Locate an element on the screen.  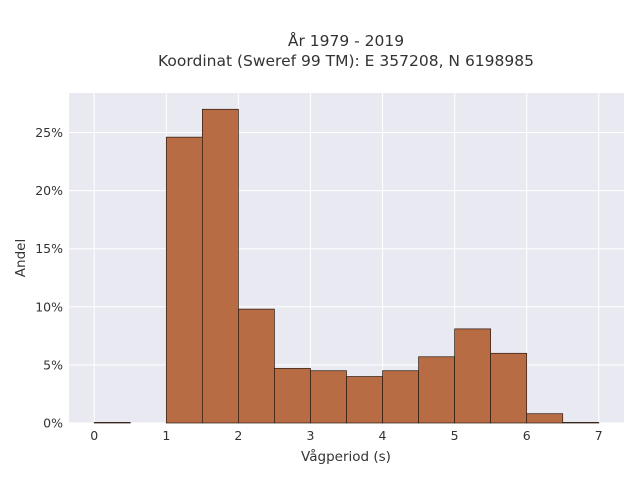
y-tick-label: 10% is located at coordinates (49, 306).